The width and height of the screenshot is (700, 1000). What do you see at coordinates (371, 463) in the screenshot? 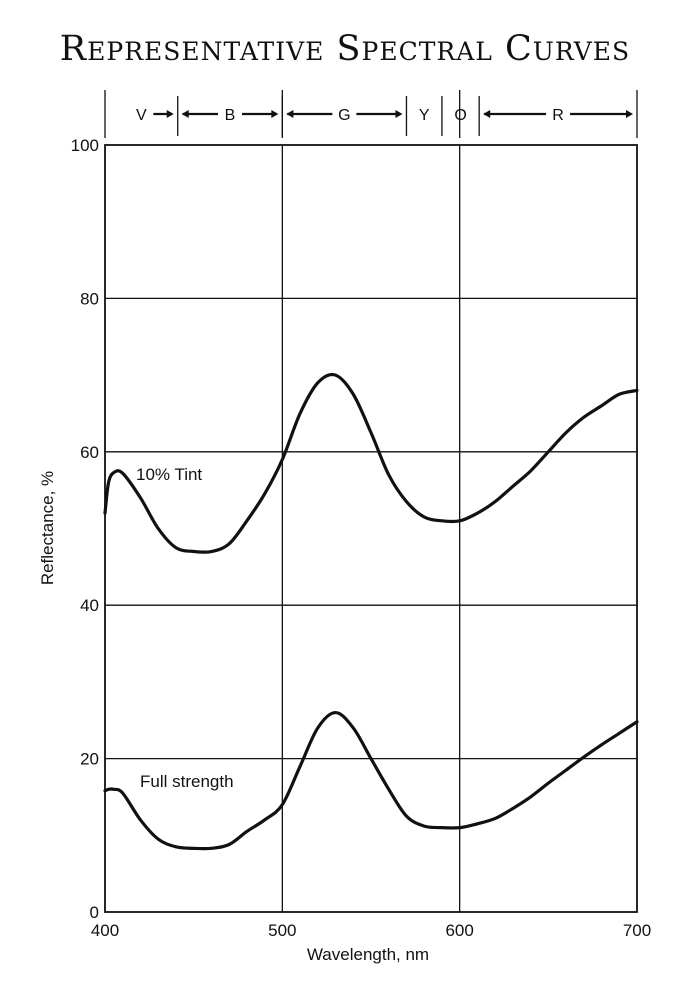
I see `series-line-10pct-tint` at bounding box center [371, 463].